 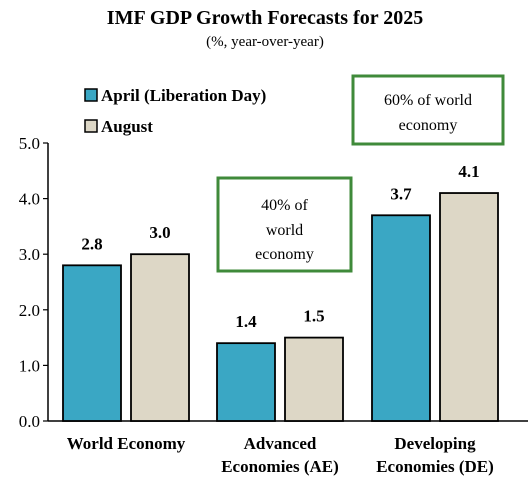 What do you see at coordinates (91, 243) in the screenshot?
I see `data-label: 2.8` at bounding box center [91, 243].